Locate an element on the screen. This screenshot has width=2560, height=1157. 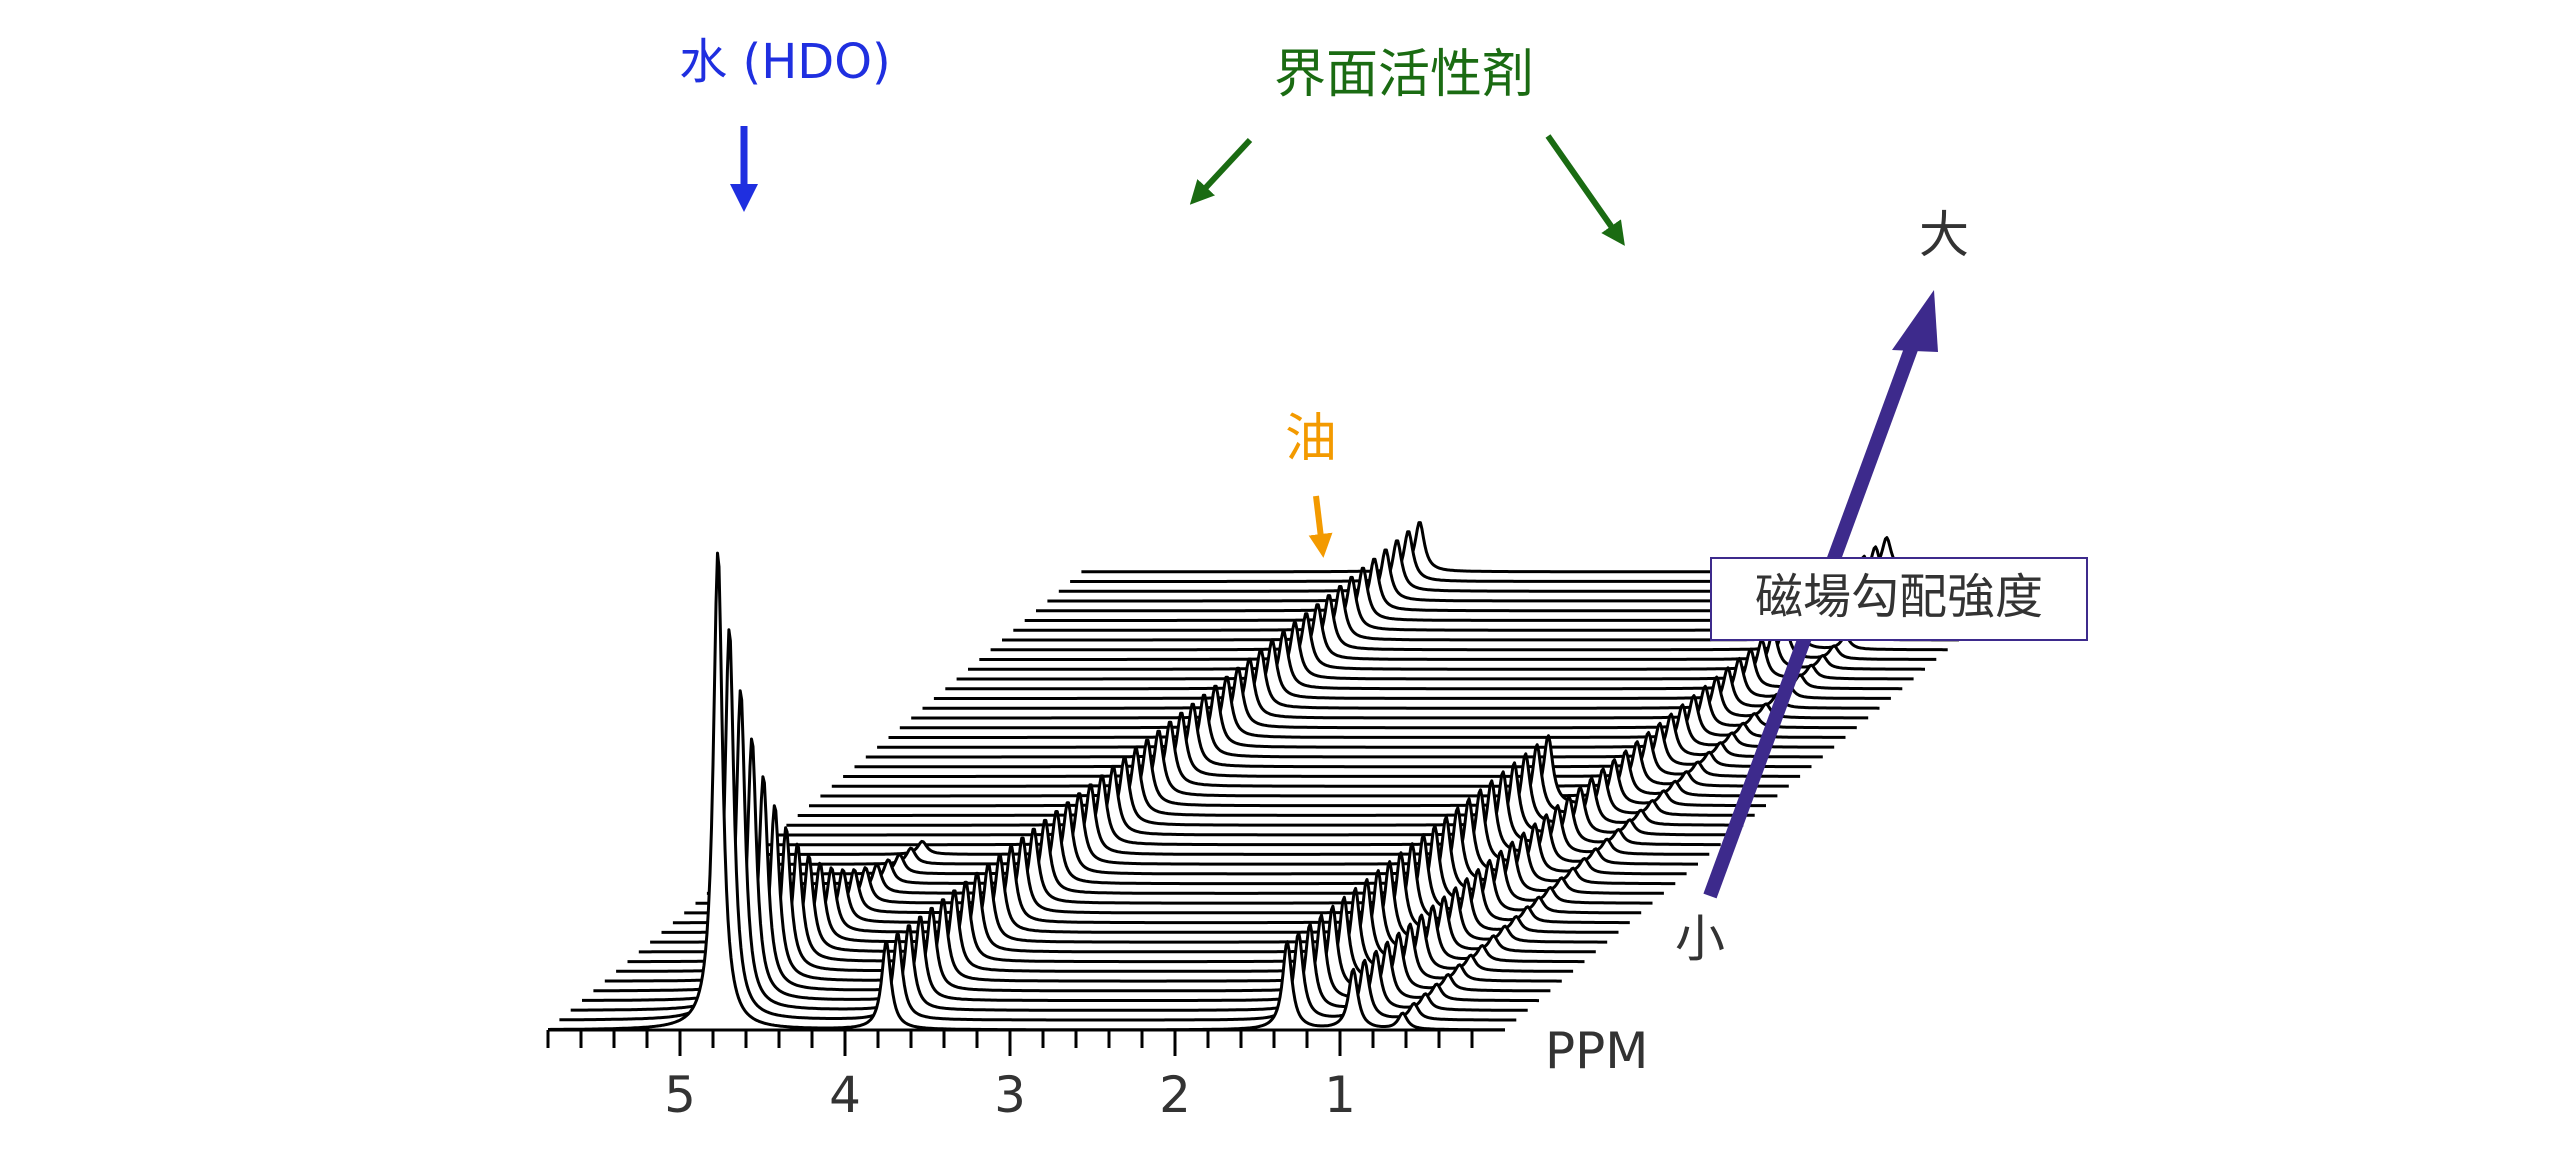
annotation-oil-box is located at coordinates (1311, 436).